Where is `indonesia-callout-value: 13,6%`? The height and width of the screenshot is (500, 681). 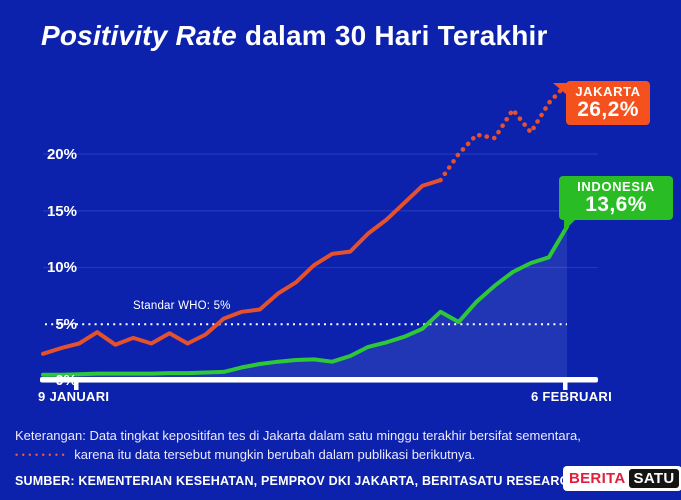
indonesia-callout-value: 13,6% is located at coordinates (616, 204).